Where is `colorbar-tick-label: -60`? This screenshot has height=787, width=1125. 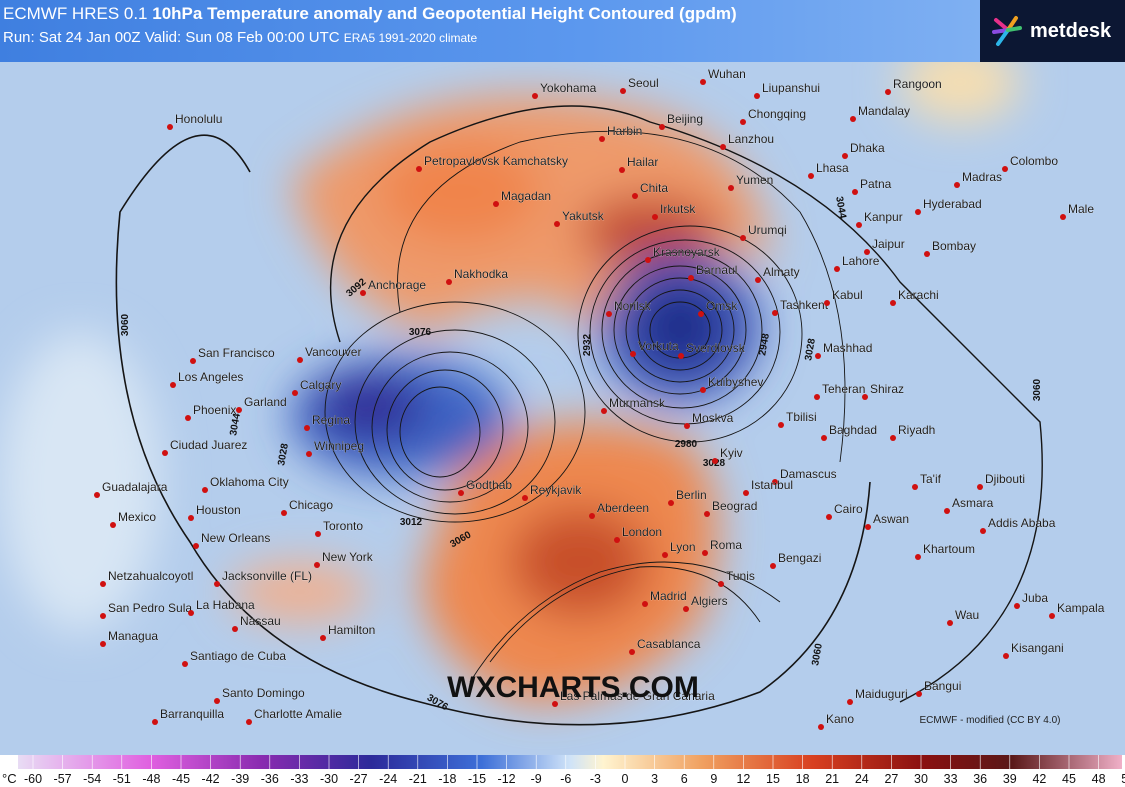
colorbar-tick-label: -60 is located at coordinates (33, 779).